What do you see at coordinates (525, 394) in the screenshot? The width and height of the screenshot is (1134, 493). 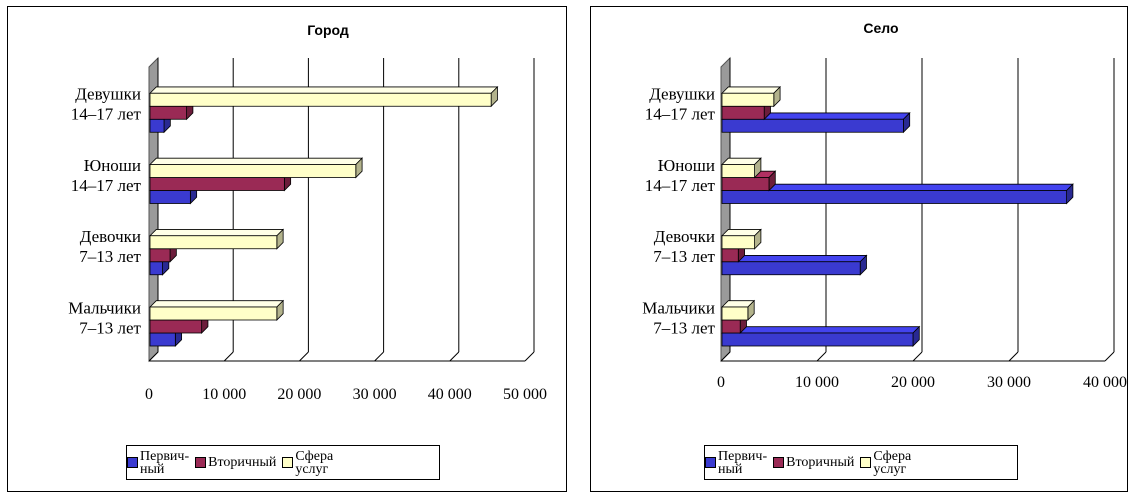 I see `x-tick-label: 50 000` at bounding box center [525, 394].